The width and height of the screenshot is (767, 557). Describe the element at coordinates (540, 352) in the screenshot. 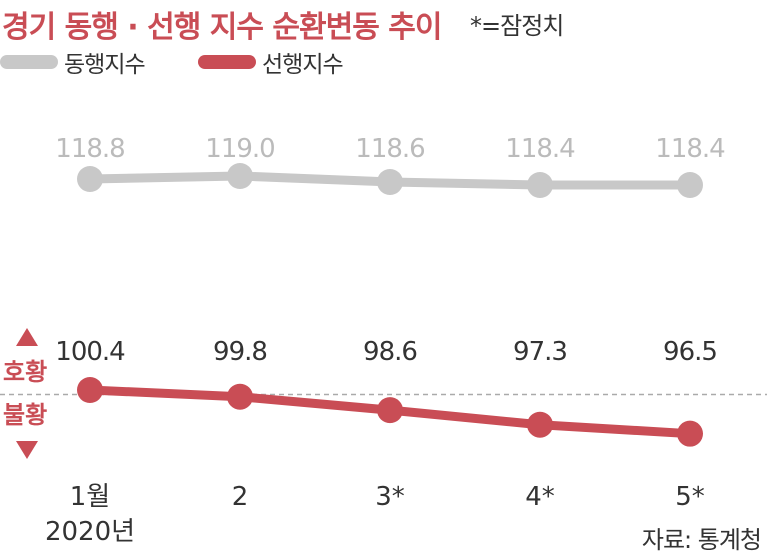

I see `leading-data-label-4: 97.3` at that location.